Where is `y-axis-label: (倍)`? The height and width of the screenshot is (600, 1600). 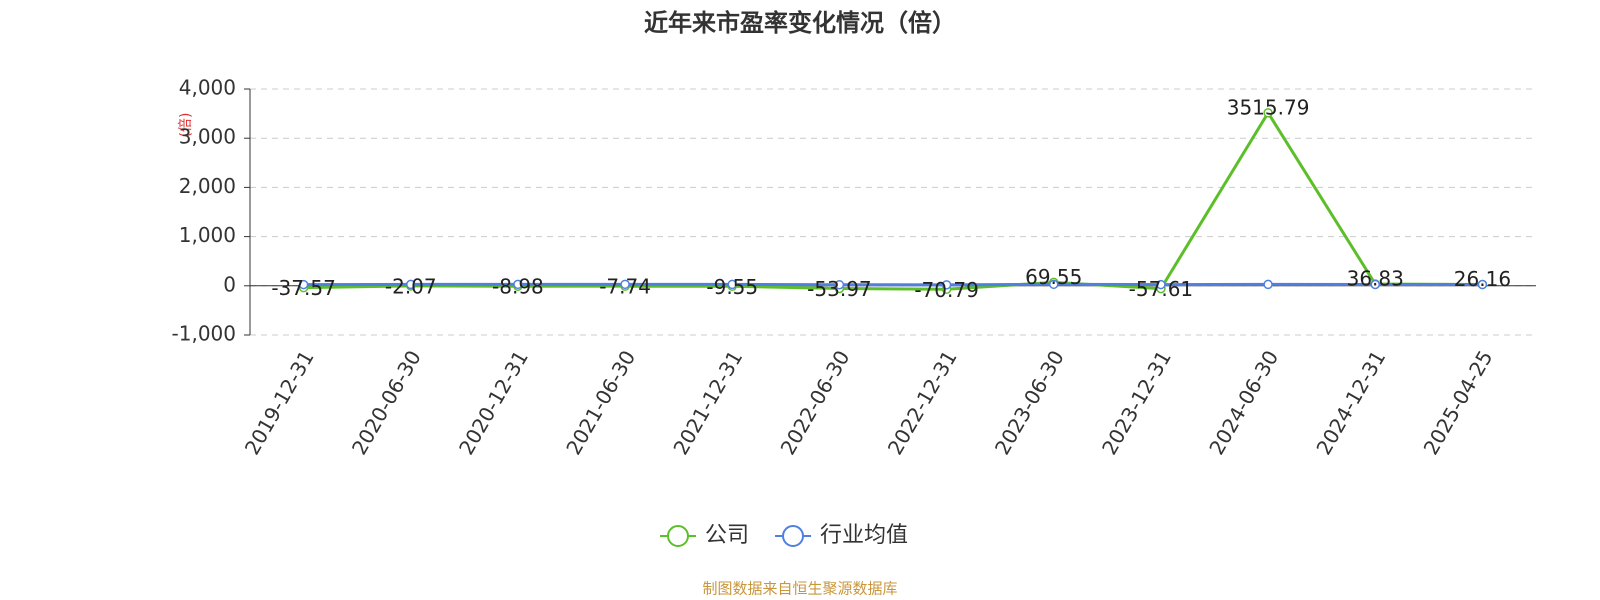
y-axis-label: (倍) is located at coordinates (186, 125).